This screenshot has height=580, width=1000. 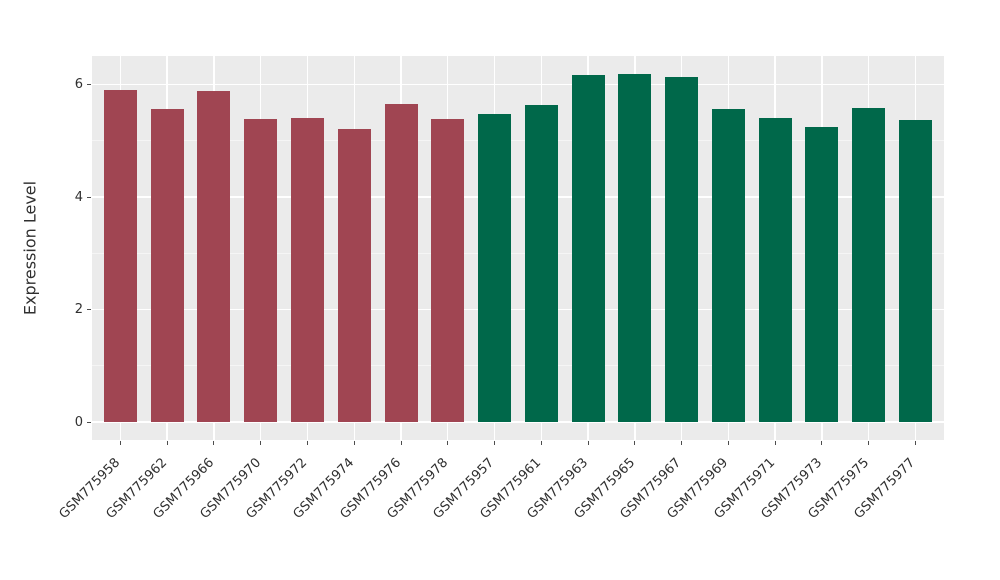 What do you see at coordinates (78, 422) in the screenshot?
I see `y-tick-label: 0` at bounding box center [78, 422].